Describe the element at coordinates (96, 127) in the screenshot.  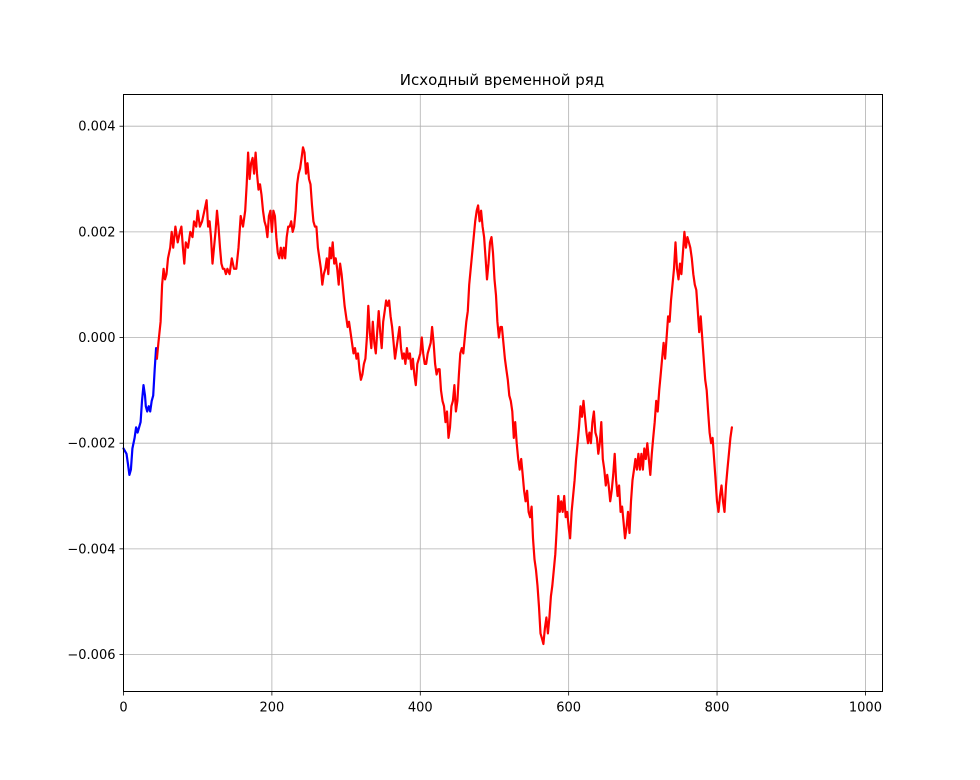
I see `y-tick-label: 0.004` at that location.